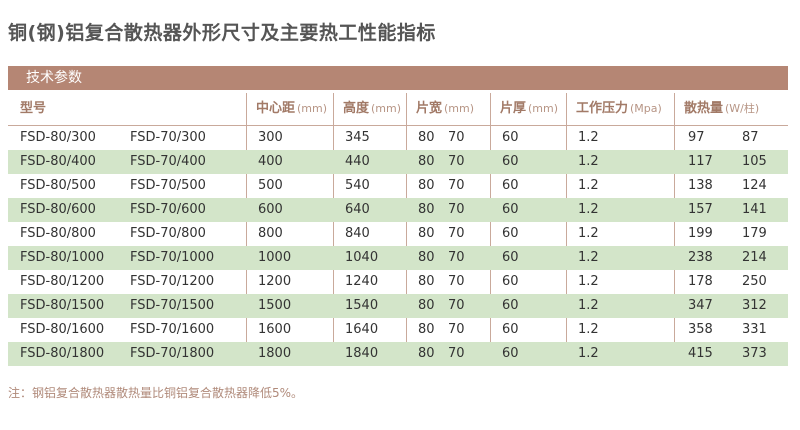 The width and height of the screenshot is (800, 430). I want to click on header-piece-thickness: 片厚 (mm), so click(529, 108).